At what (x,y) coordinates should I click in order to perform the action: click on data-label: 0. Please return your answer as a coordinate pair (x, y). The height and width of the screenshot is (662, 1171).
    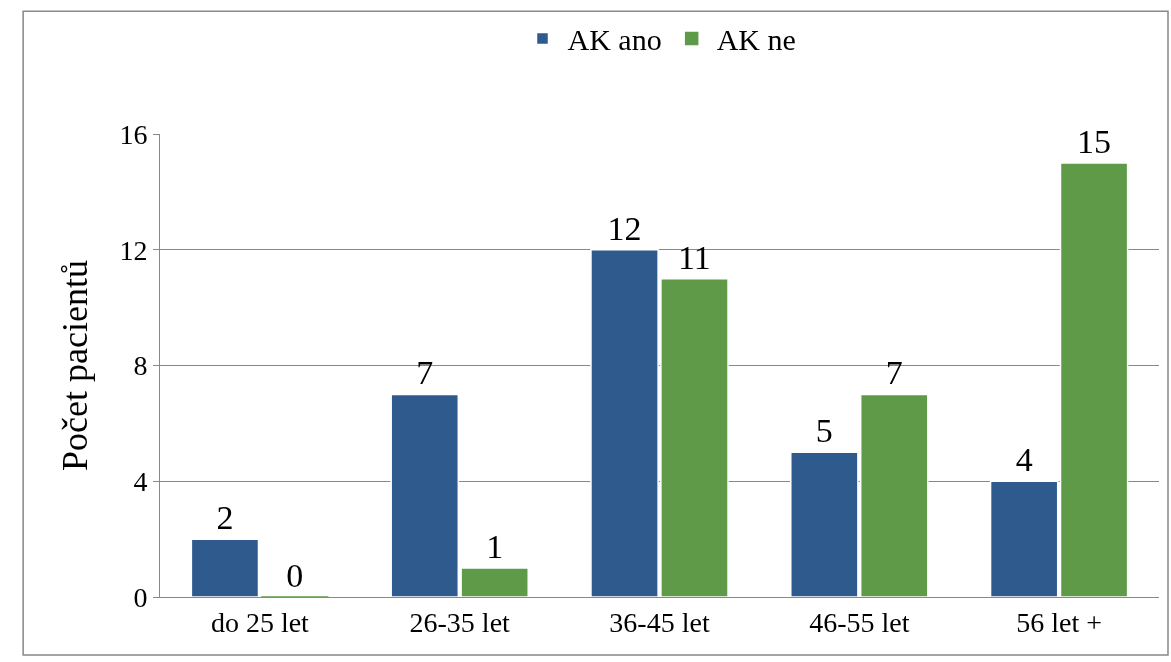
    Looking at the image, I should click on (295, 575).